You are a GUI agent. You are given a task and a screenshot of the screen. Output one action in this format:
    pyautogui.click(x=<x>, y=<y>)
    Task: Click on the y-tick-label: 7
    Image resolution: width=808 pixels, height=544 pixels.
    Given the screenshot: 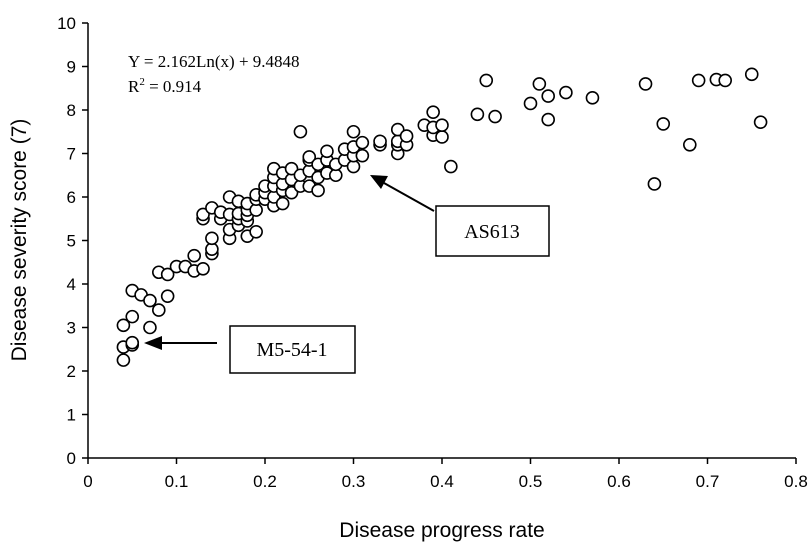 What is the action you would take?
    pyautogui.click(x=71, y=154)
    